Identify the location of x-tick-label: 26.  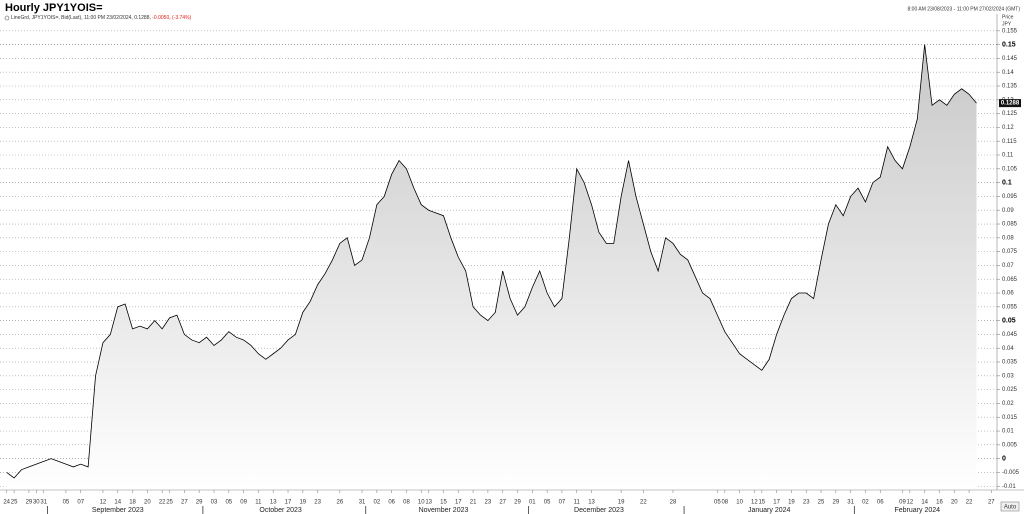
(339, 503).